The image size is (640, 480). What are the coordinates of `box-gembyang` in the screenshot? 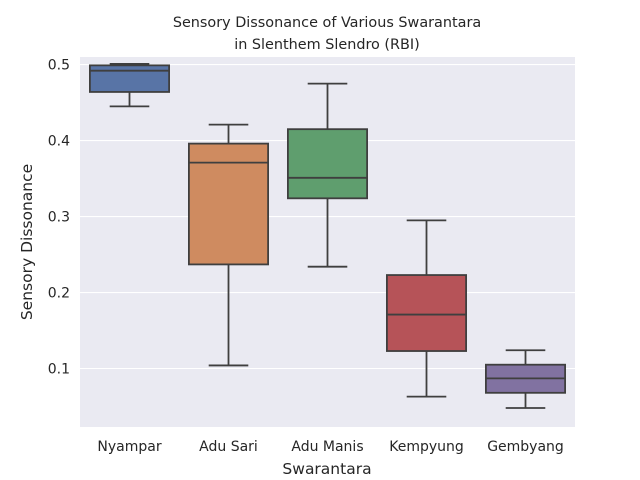 It's located at (525, 379).